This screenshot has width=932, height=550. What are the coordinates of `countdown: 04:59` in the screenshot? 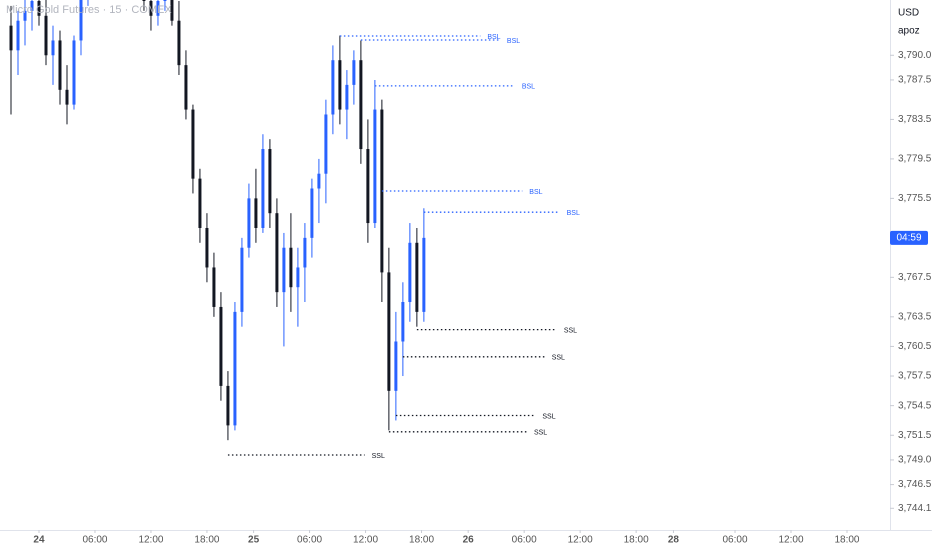 It's located at (908, 237).